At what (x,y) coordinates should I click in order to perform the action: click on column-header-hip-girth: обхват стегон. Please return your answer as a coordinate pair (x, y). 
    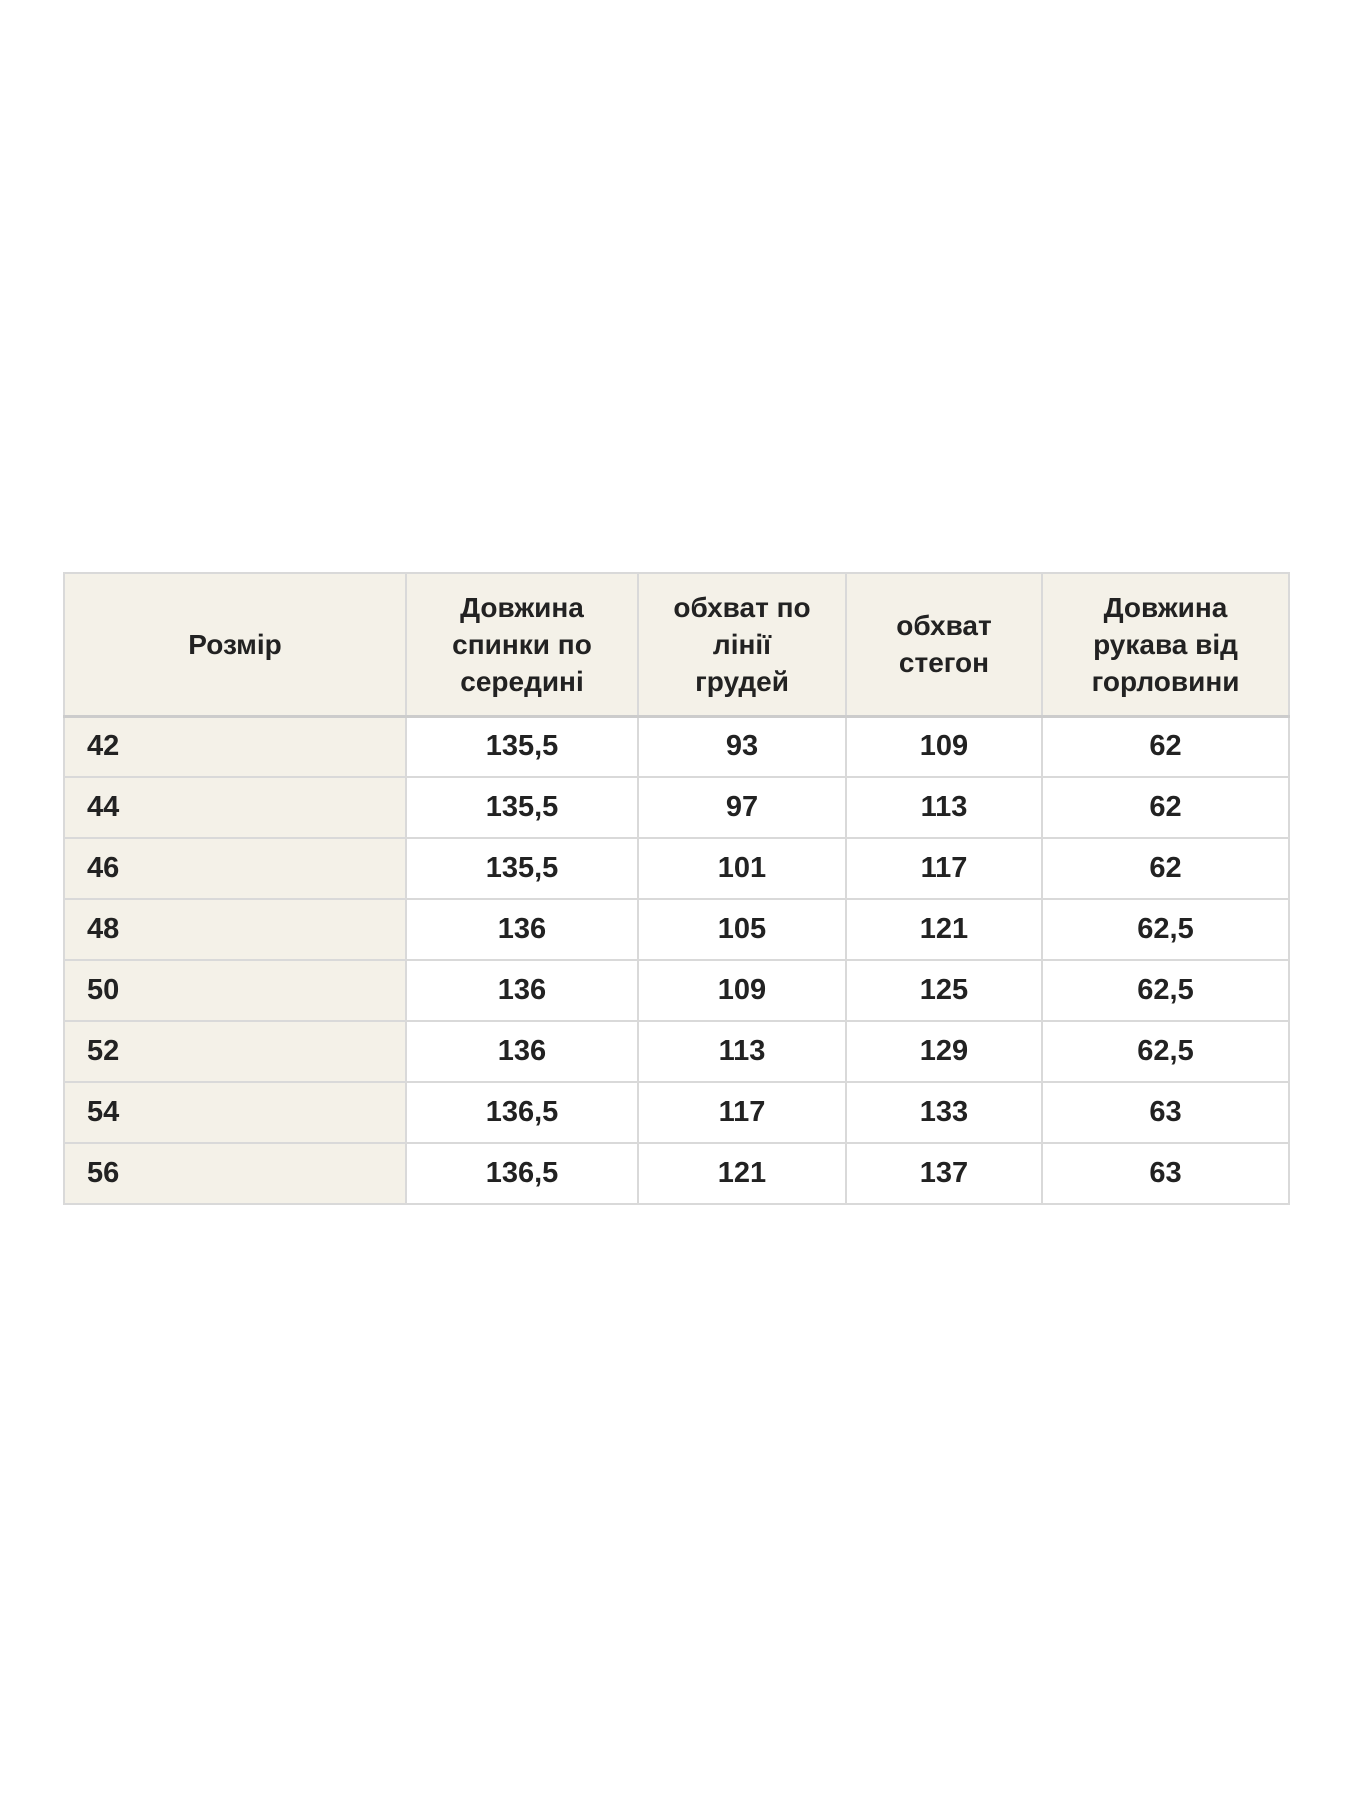
    Looking at the image, I should click on (944, 645).